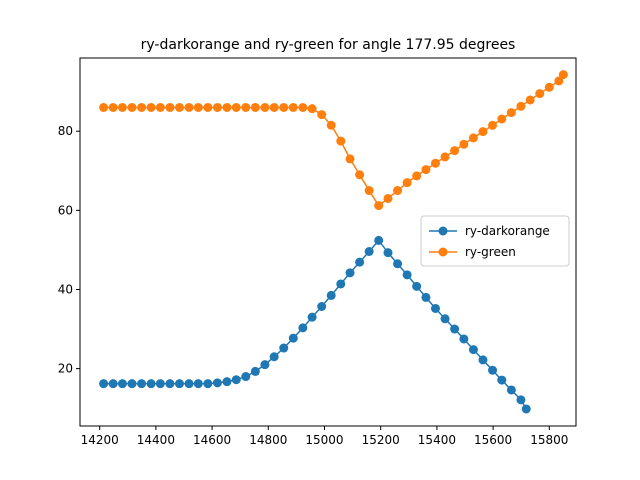 This screenshot has height=480, width=640. I want to click on x-tick-label: 15800, so click(549, 440).